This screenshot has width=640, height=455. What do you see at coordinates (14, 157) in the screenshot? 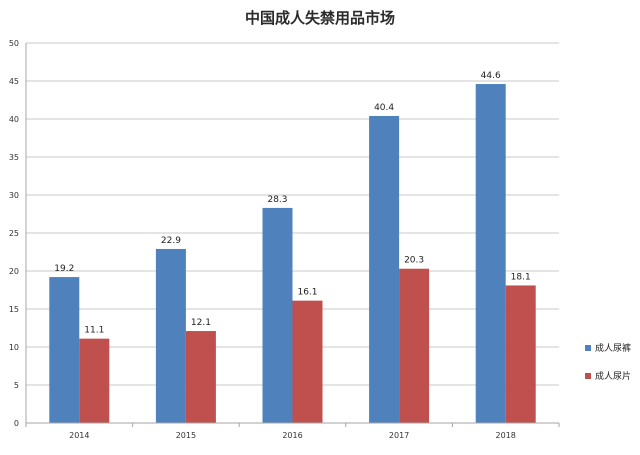
I see `y-tick-label: 35` at bounding box center [14, 157].